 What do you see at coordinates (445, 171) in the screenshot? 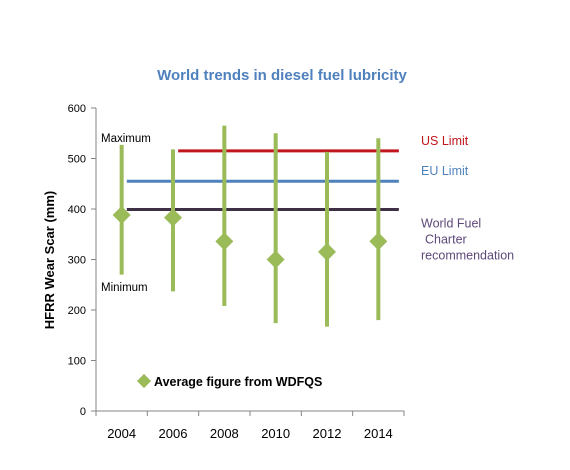
I see `eu-limit-label: EU Limit` at bounding box center [445, 171].